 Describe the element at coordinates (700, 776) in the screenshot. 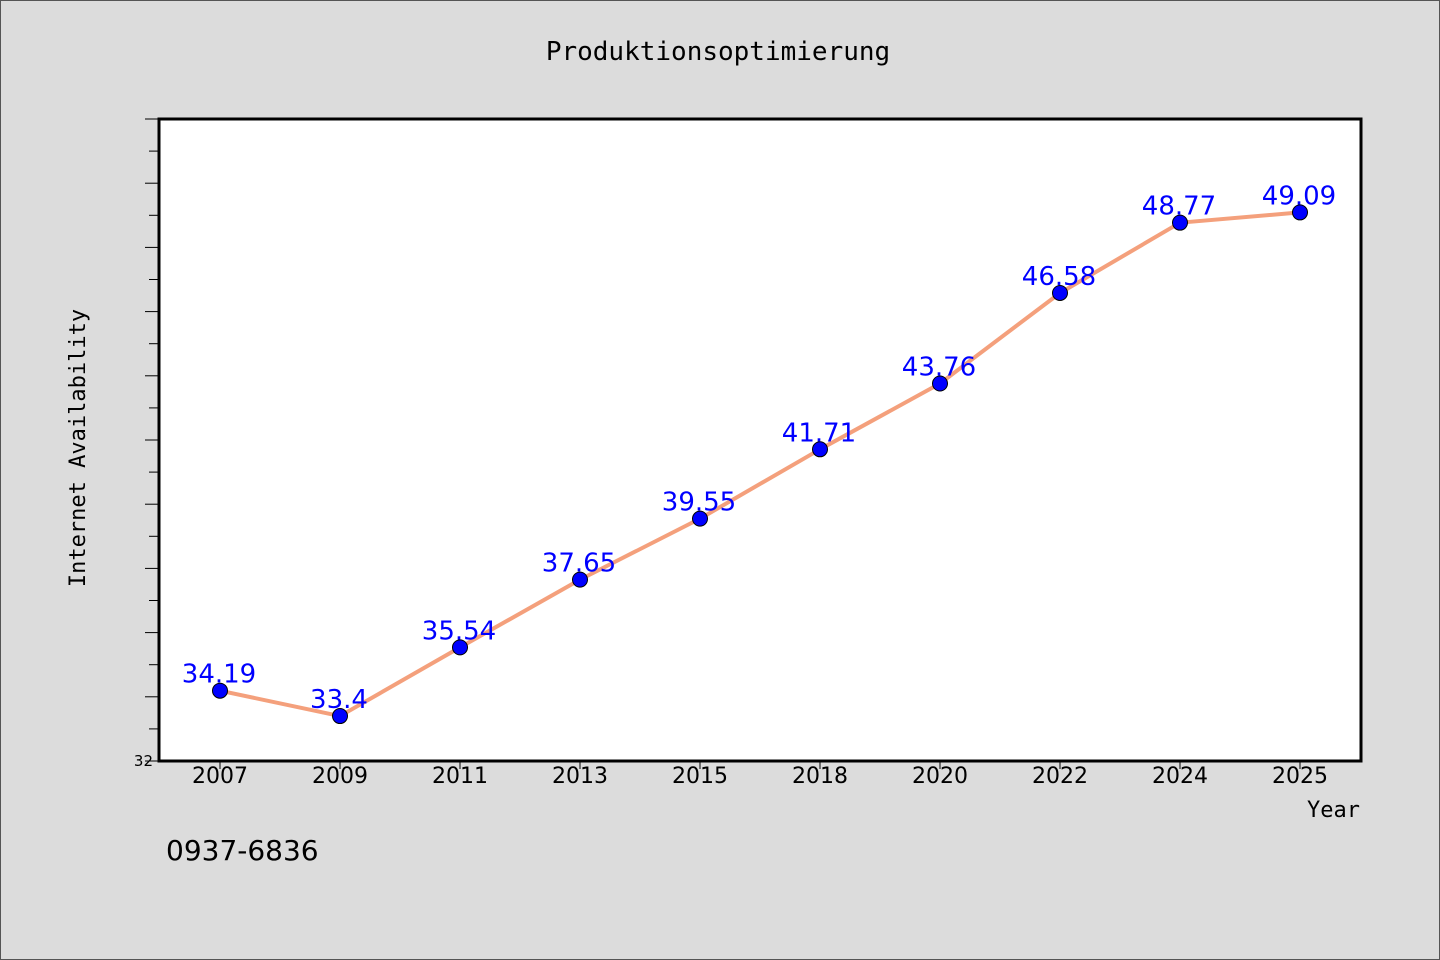

I see `x-tick-label: 2015` at that location.